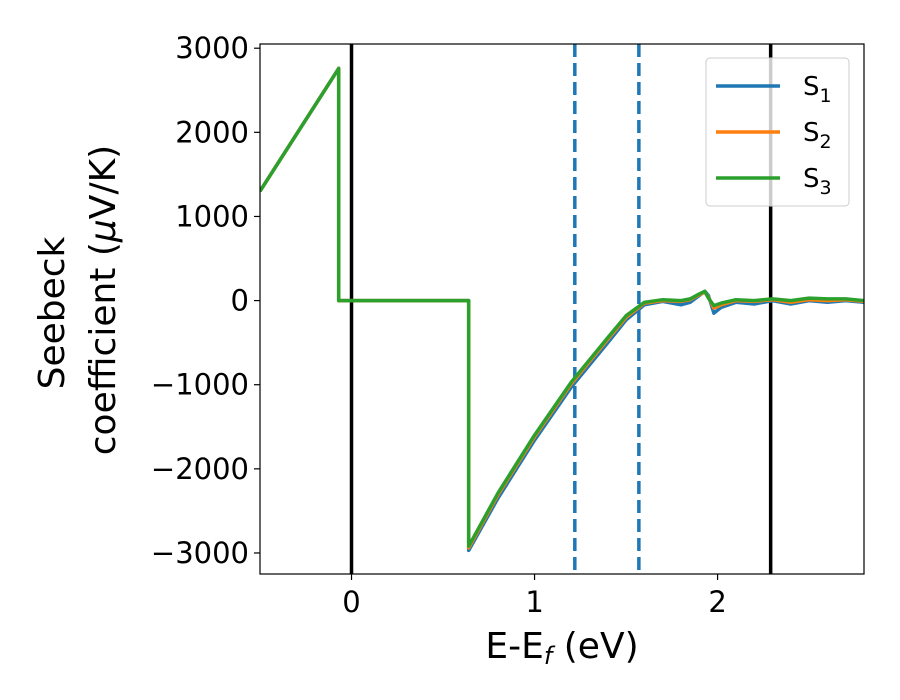  I want to click on x-tick-label-2: 2, so click(717, 602).